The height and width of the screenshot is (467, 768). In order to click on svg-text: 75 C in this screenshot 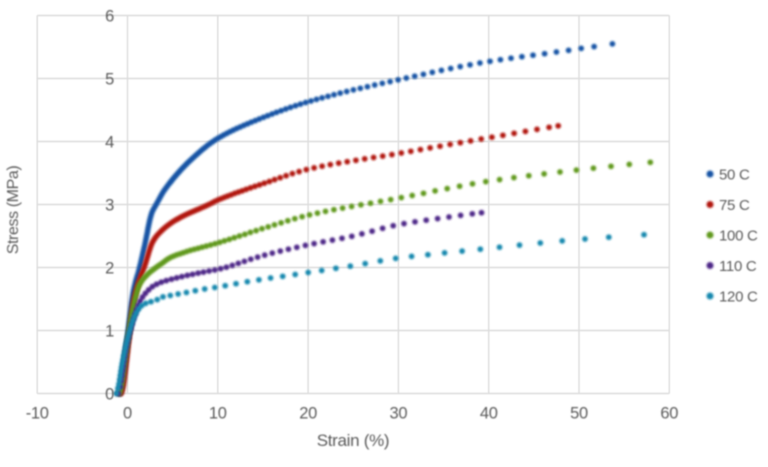, I will do `click(734, 205)`.